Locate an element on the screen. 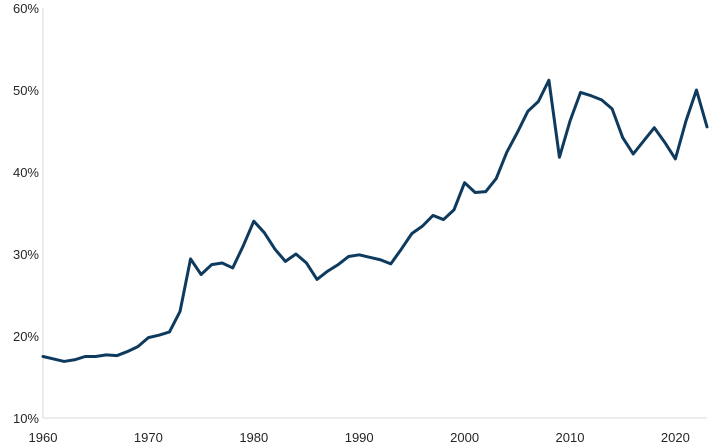 Image resolution: width=721 pixels, height=446 pixels. x-tick-label: 1970 is located at coordinates (148, 437).